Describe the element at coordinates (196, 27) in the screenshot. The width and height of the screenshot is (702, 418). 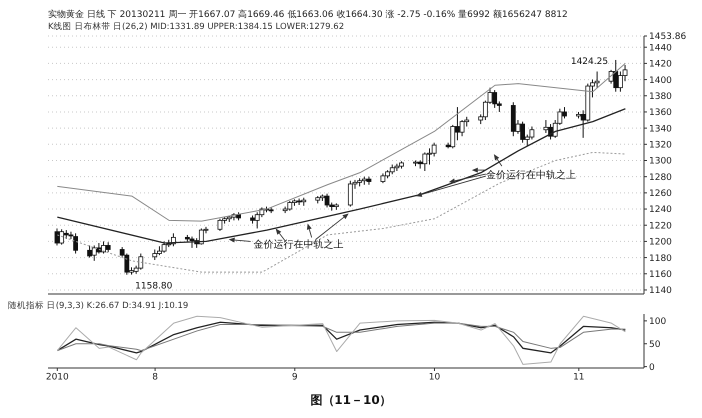
I see `chart-subtitle: K线图 日布林带 日(26,2) MID:1331.89 UPPER:1384.15 LOWER:1279.62` at that location.